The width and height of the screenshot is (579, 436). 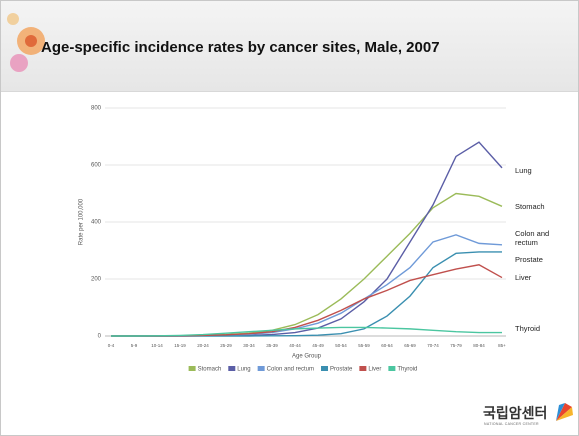 What do you see at coordinates (134, 345) in the screenshot?
I see `x-tick-label: 5-9` at bounding box center [134, 345].